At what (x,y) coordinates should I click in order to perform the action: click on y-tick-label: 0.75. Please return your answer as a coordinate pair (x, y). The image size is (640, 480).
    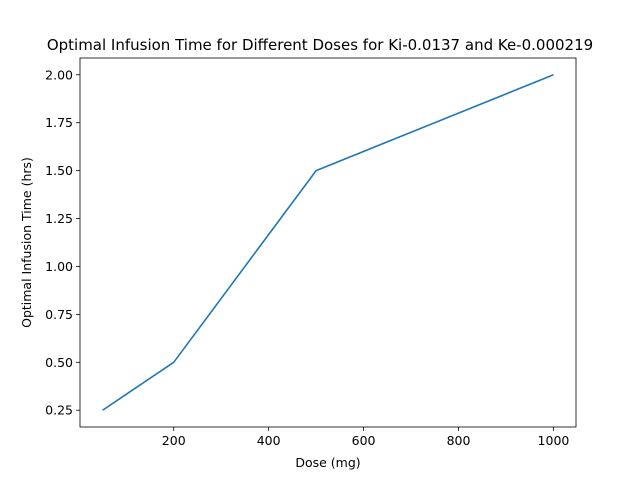
    Looking at the image, I should click on (59, 314).